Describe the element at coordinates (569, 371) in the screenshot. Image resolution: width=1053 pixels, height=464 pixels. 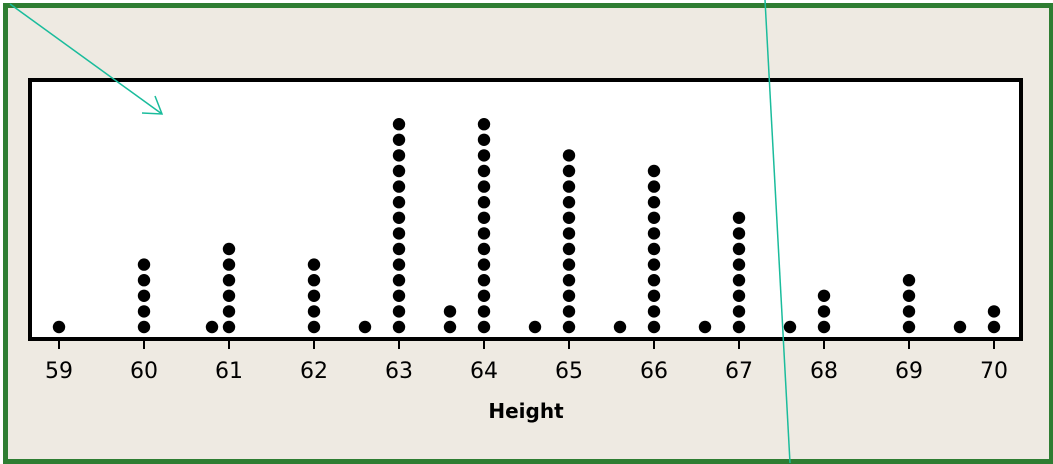
I see `x-tick-label: 65` at that location.